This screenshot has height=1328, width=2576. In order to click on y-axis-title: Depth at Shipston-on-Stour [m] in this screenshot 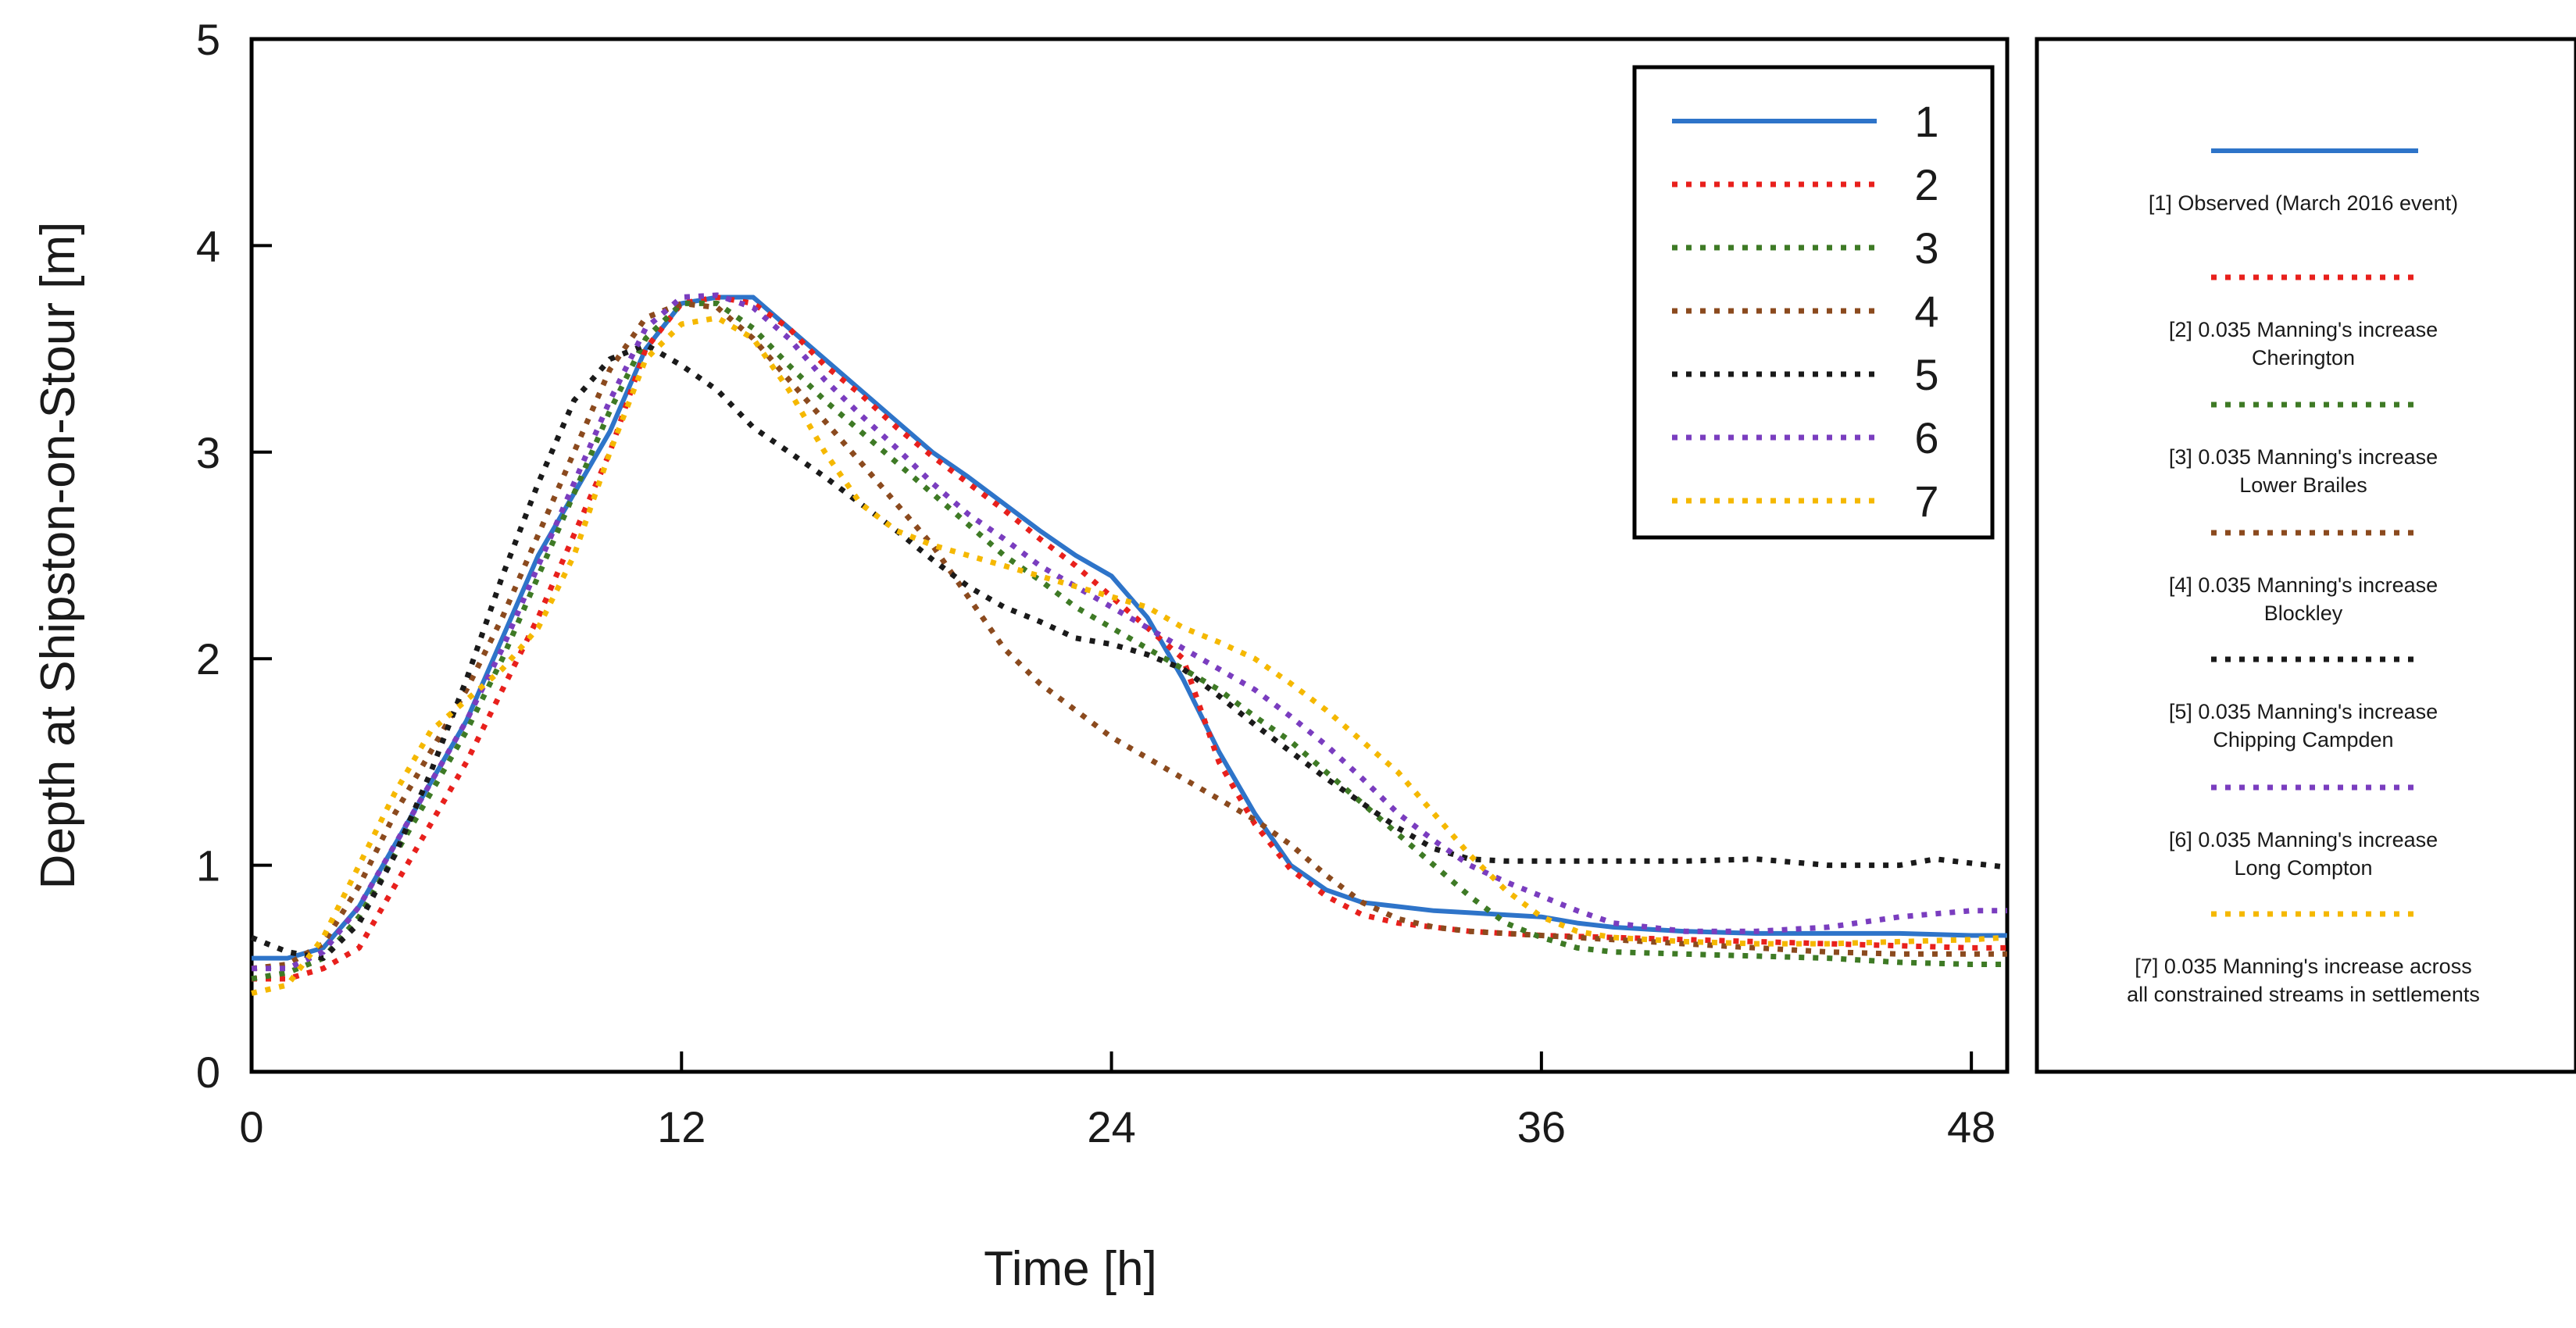, I will do `click(58, 556)`.